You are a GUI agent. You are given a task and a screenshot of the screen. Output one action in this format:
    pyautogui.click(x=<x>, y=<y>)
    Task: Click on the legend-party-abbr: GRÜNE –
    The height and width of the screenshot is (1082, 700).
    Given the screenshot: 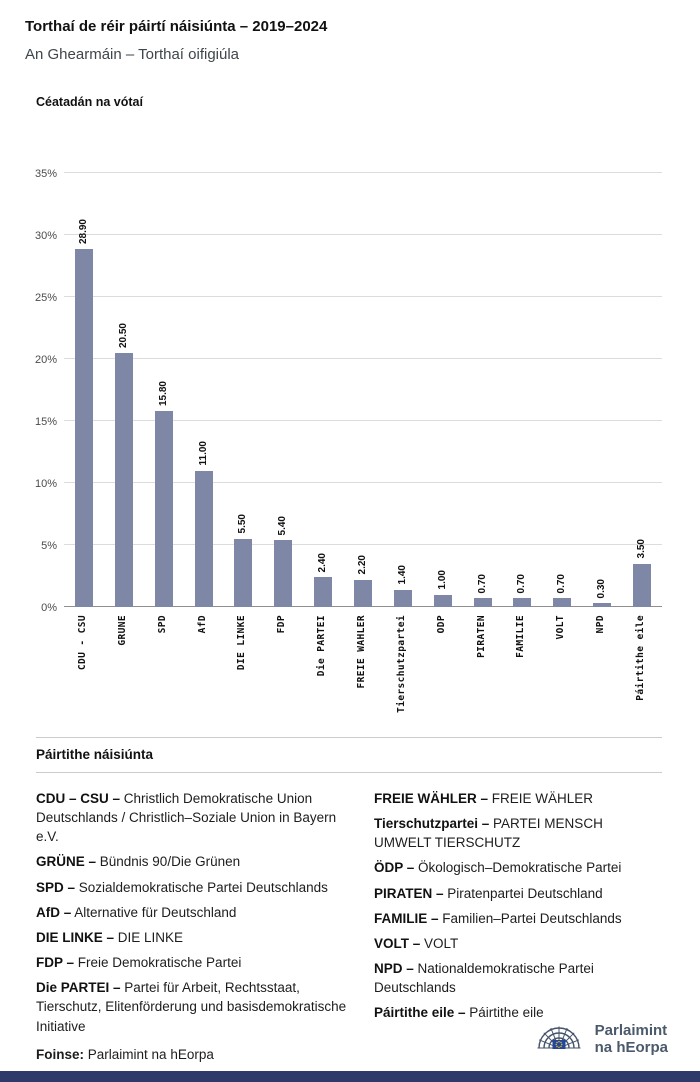 What is the action you would take?
    pyautogui.click(x=66, y=862)
    